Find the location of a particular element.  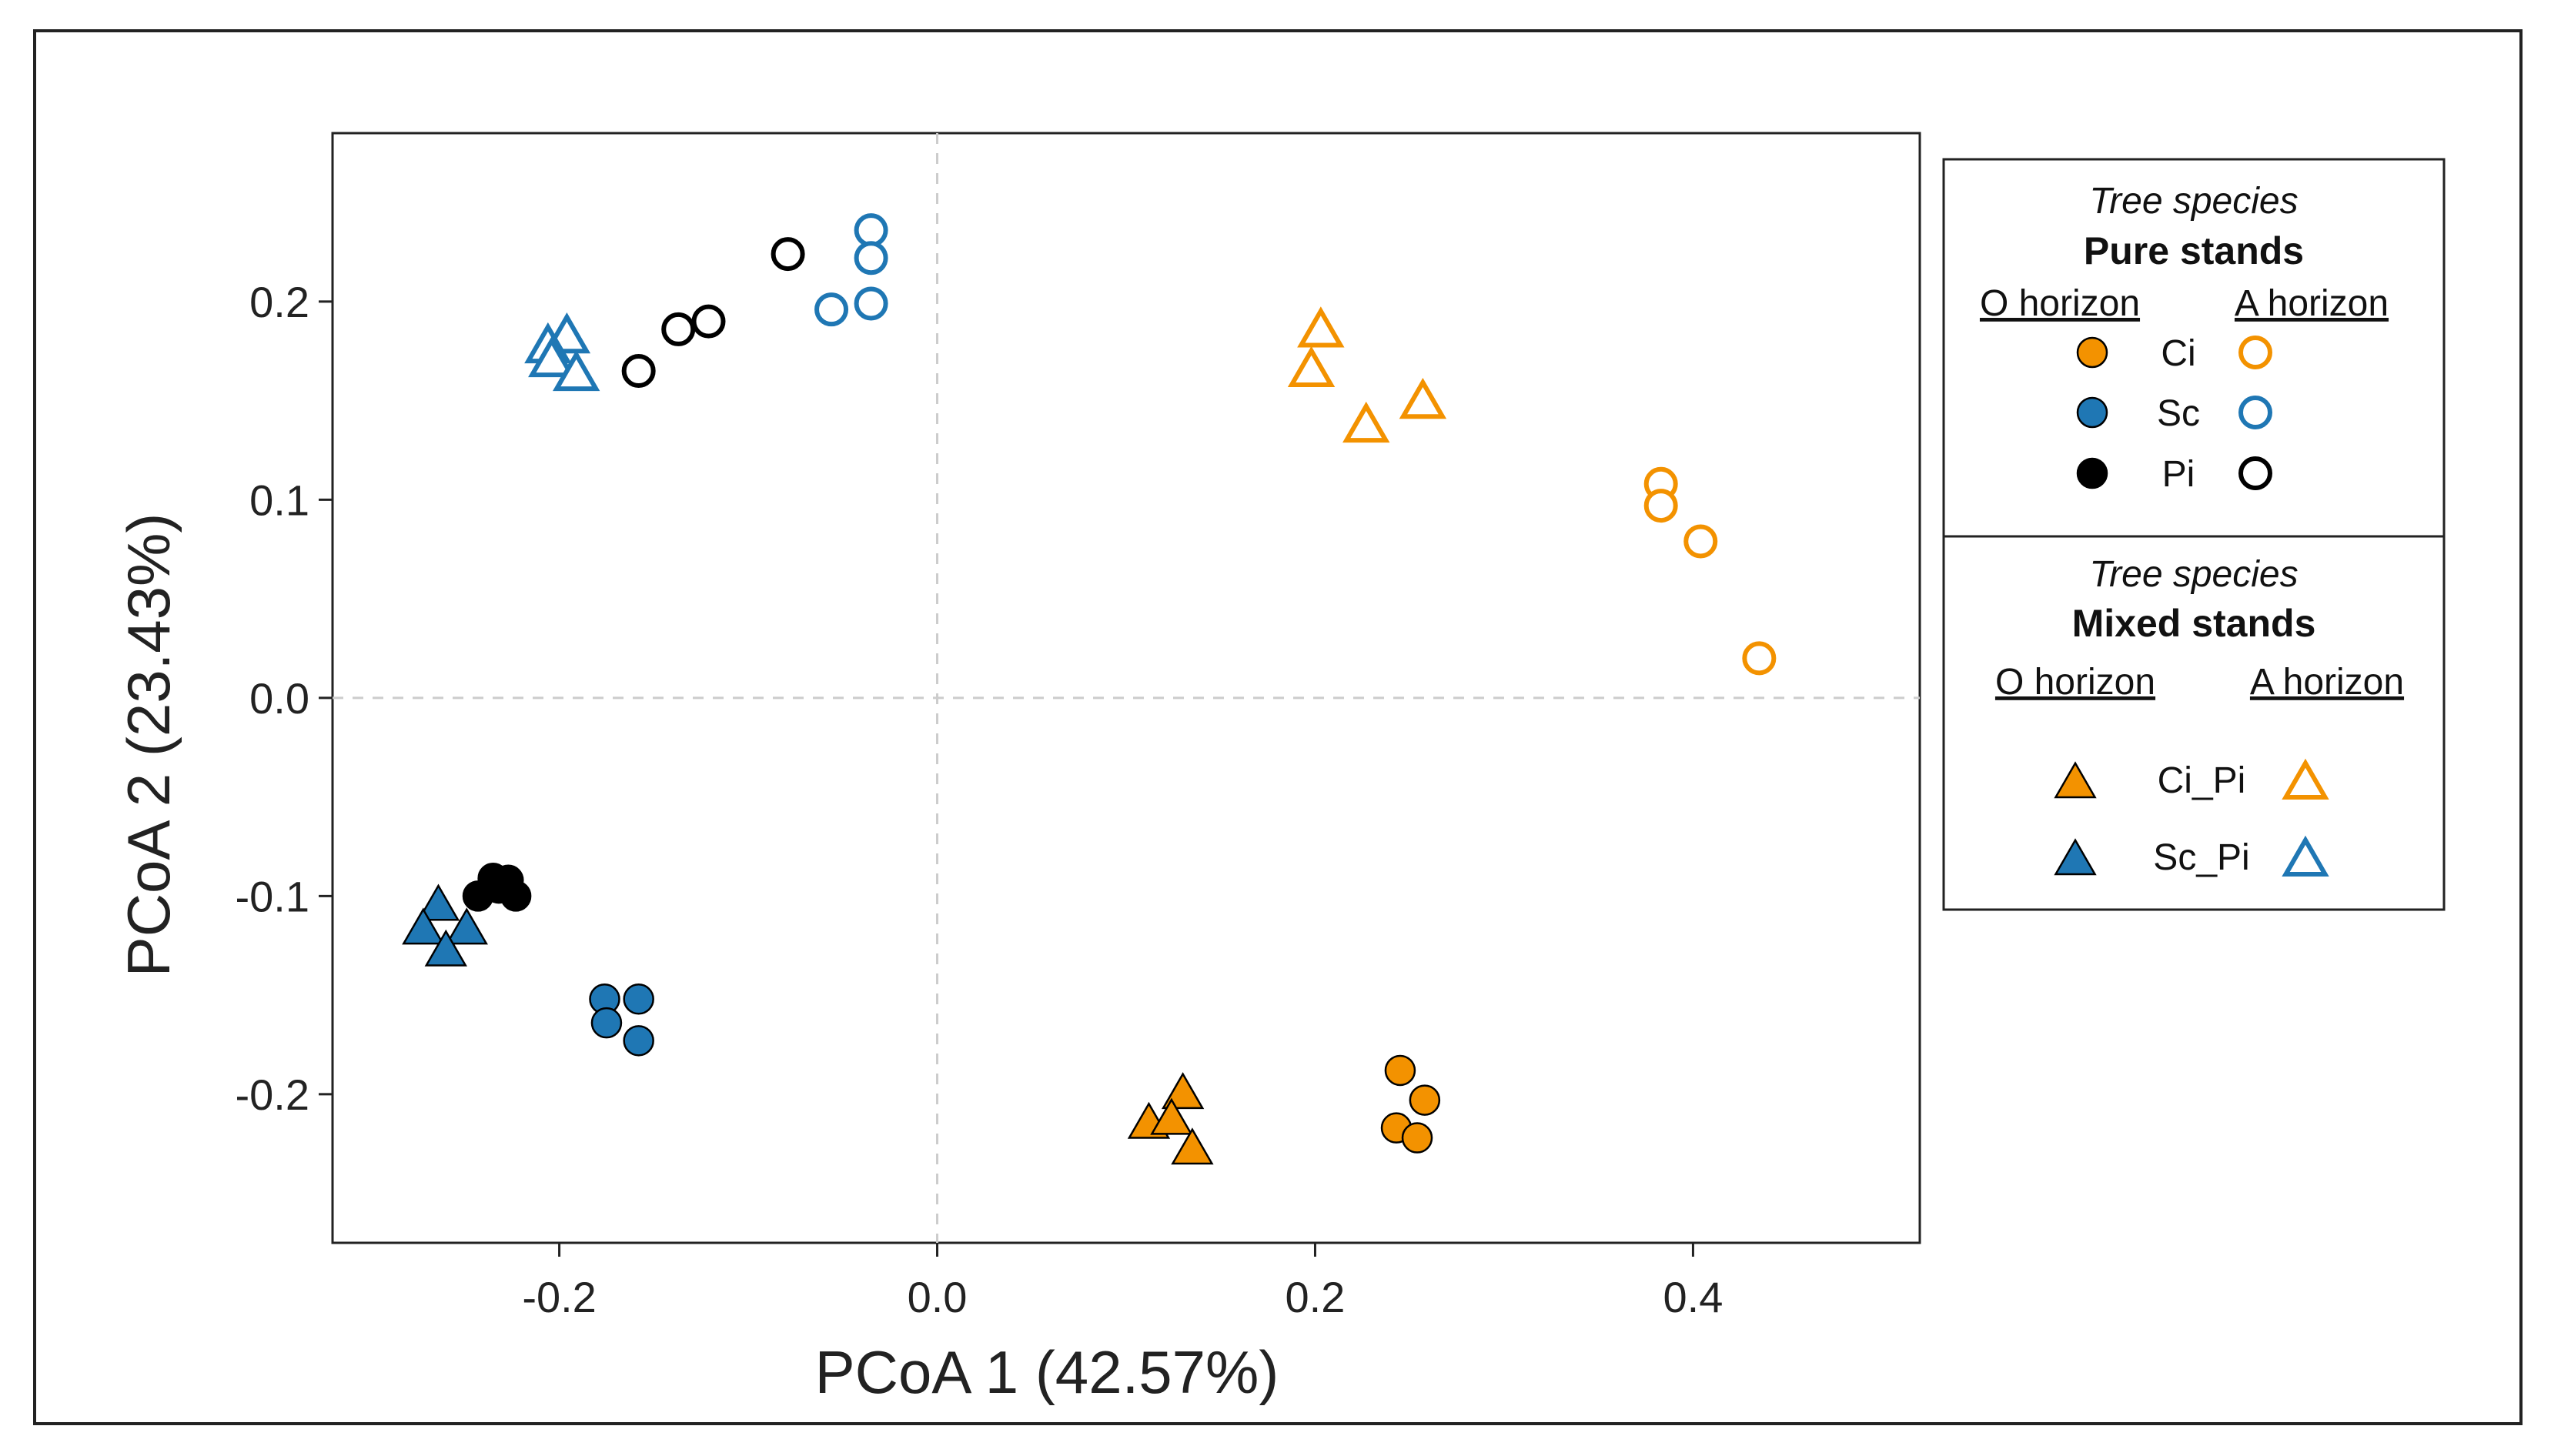

legend-symbol-pi-a is located at coordinates (2255, 473).